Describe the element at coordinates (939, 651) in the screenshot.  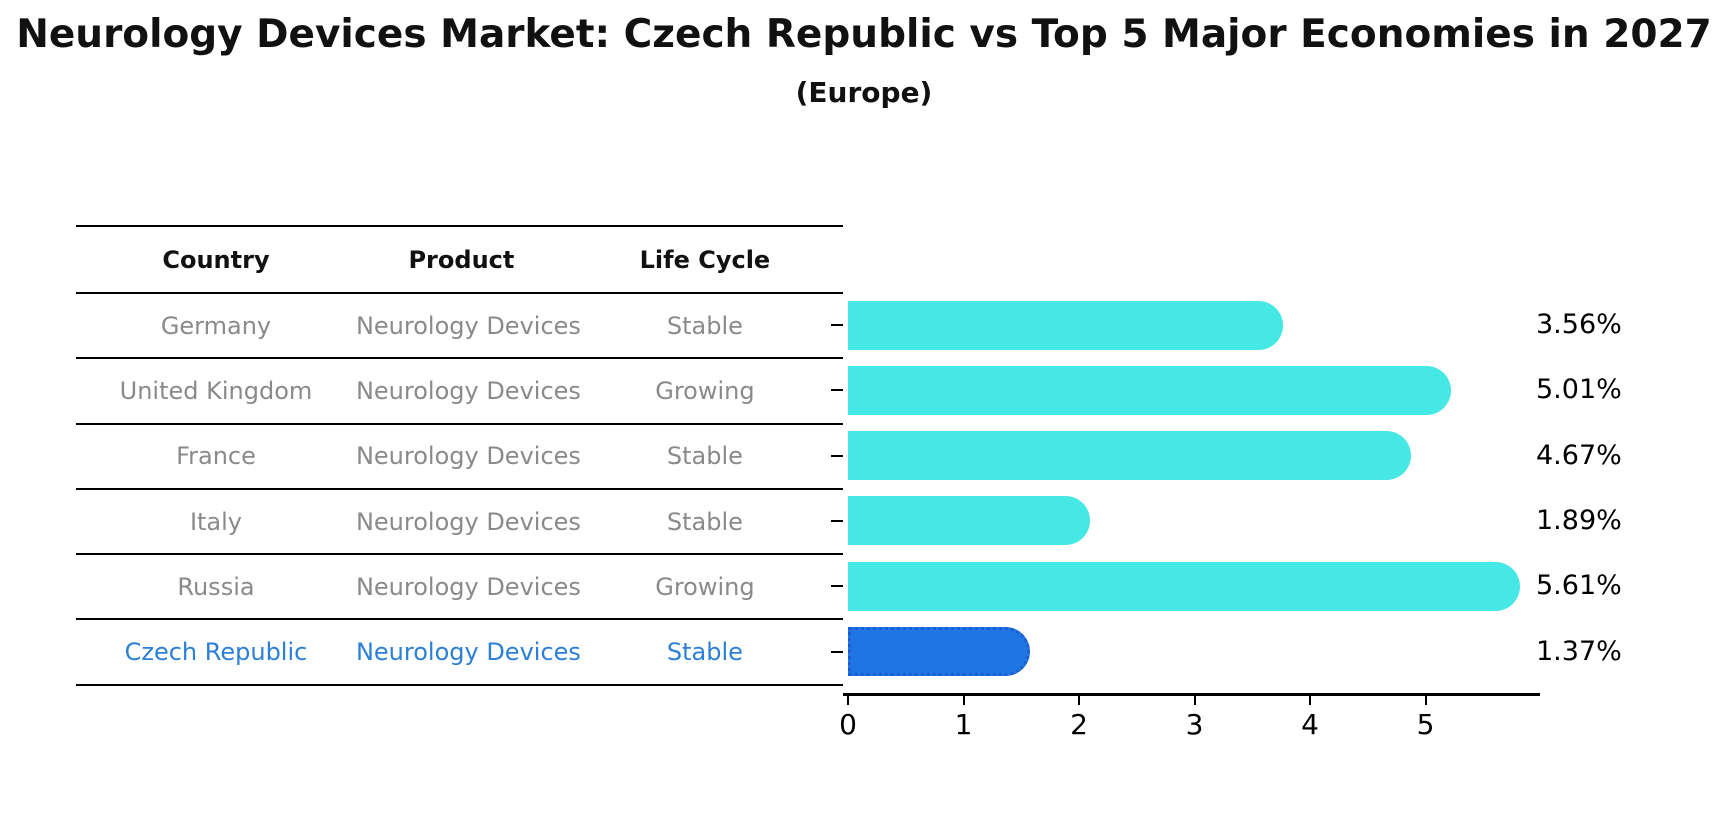
I see `bar-highlighted-czech-republic` at that location.